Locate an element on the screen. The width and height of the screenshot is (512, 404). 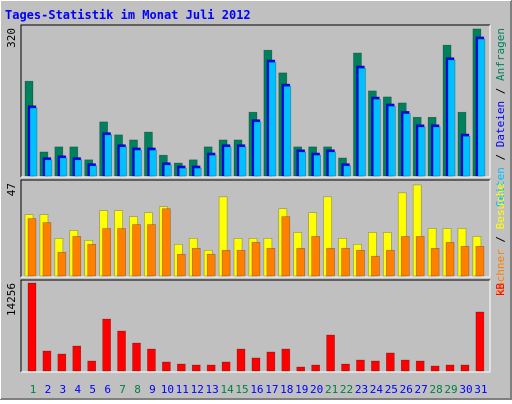
x-tick-label: 6 is located at coordinates (107, 389).